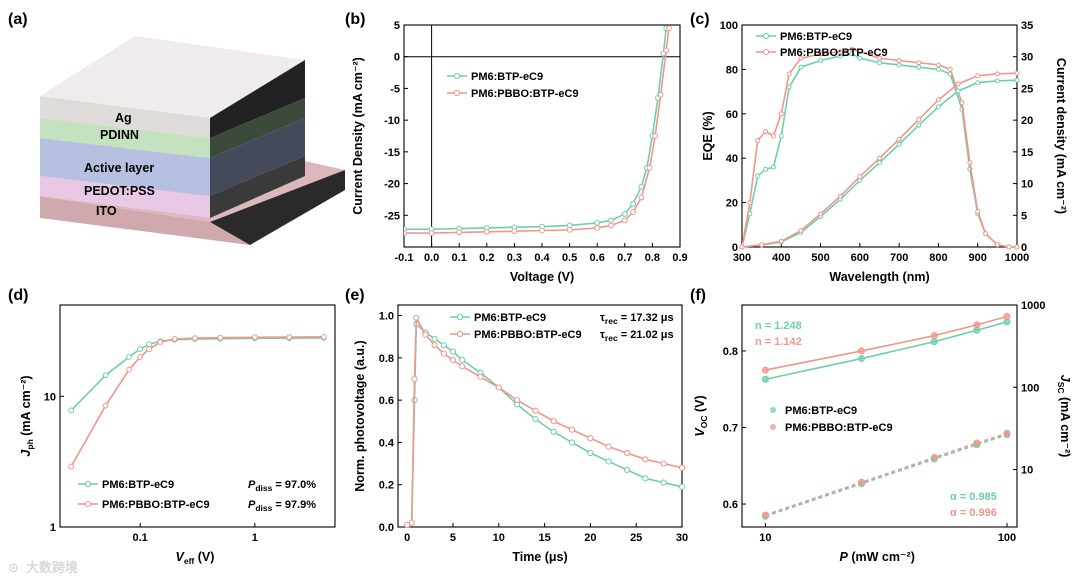 The image size is (1080, 580). I want to click on f-series-line-green, so click(886, 475).